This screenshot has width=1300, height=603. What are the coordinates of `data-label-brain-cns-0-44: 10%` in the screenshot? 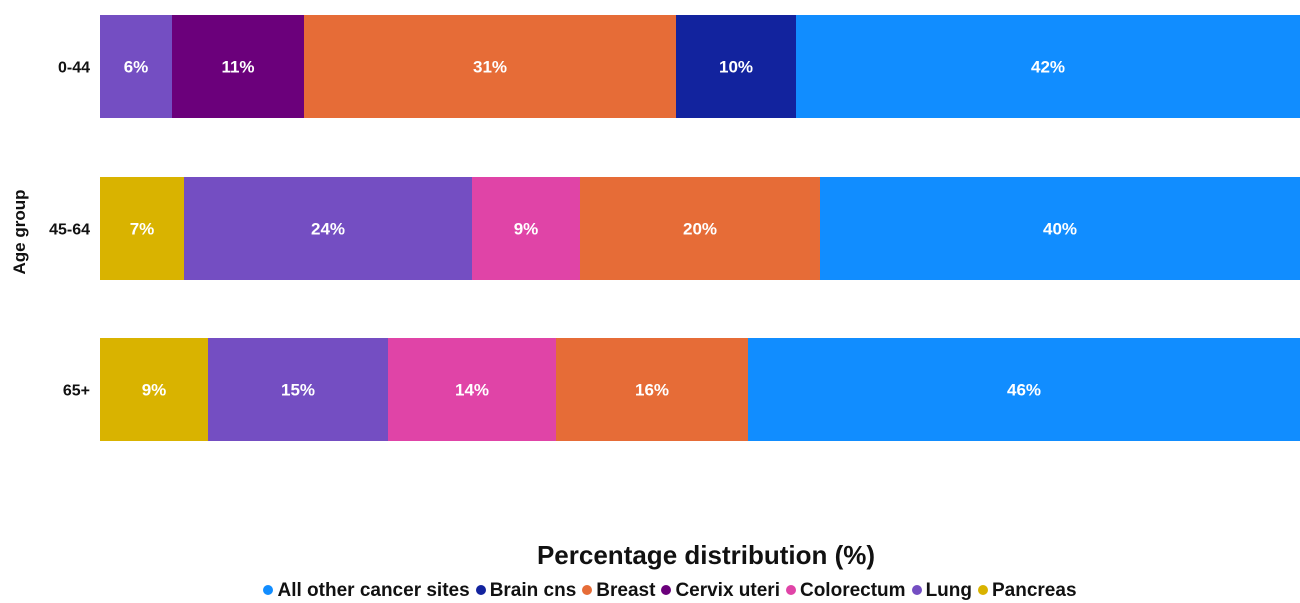 It's located at (736, 67).